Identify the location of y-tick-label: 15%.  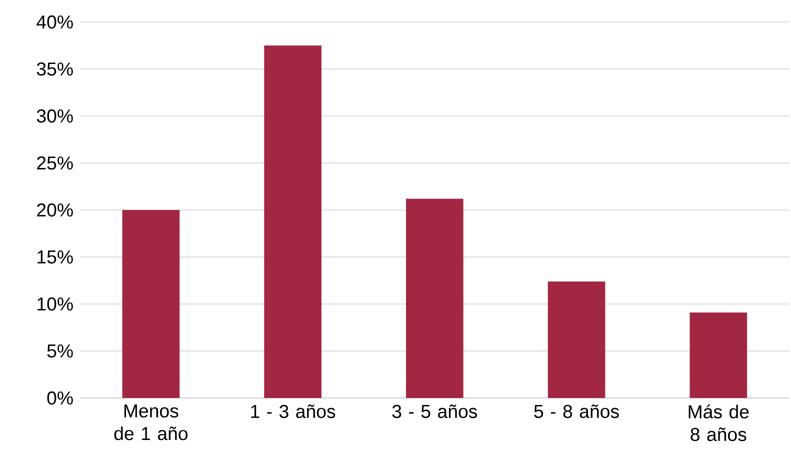
(55, 257).